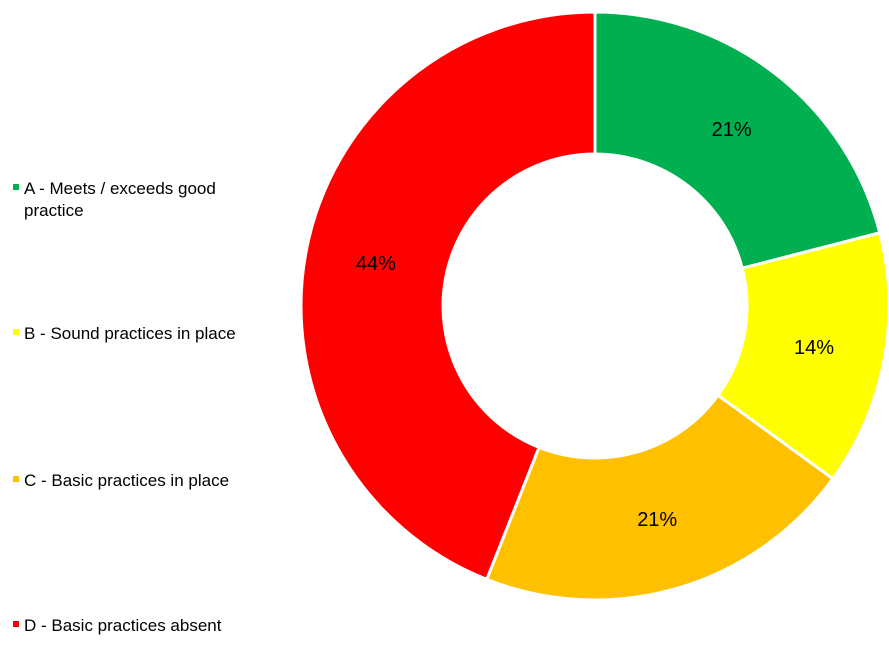 This screenshot has width=889, height=656. I want to click on legend-swatch-d, so click(16, 624).